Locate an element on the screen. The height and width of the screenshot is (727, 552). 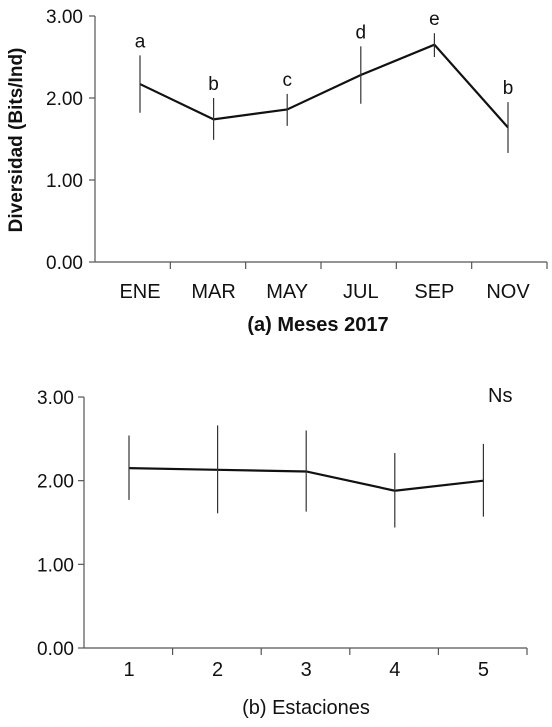
x-tick-label: MAY is located at coordinates (287, 292).